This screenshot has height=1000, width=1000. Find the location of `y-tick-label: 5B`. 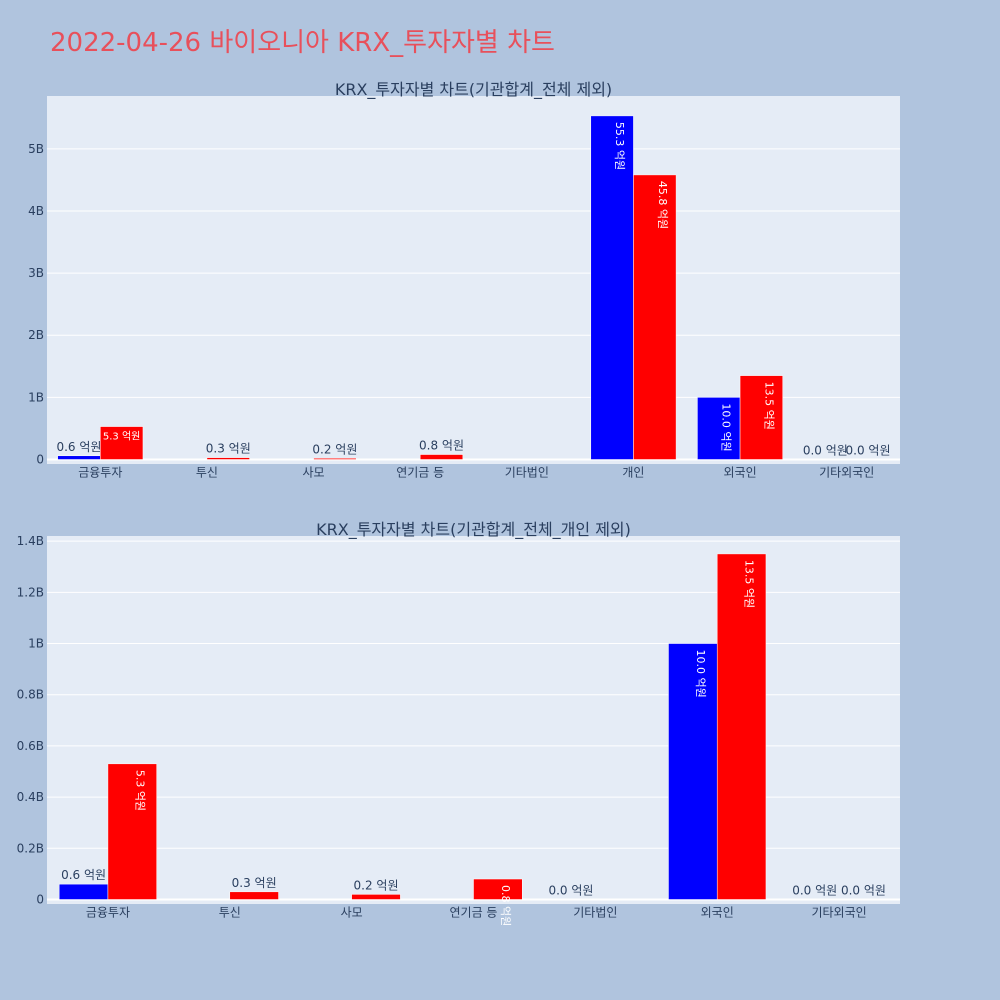

y-tick-label: 5B is located at coordinates (36, 149).